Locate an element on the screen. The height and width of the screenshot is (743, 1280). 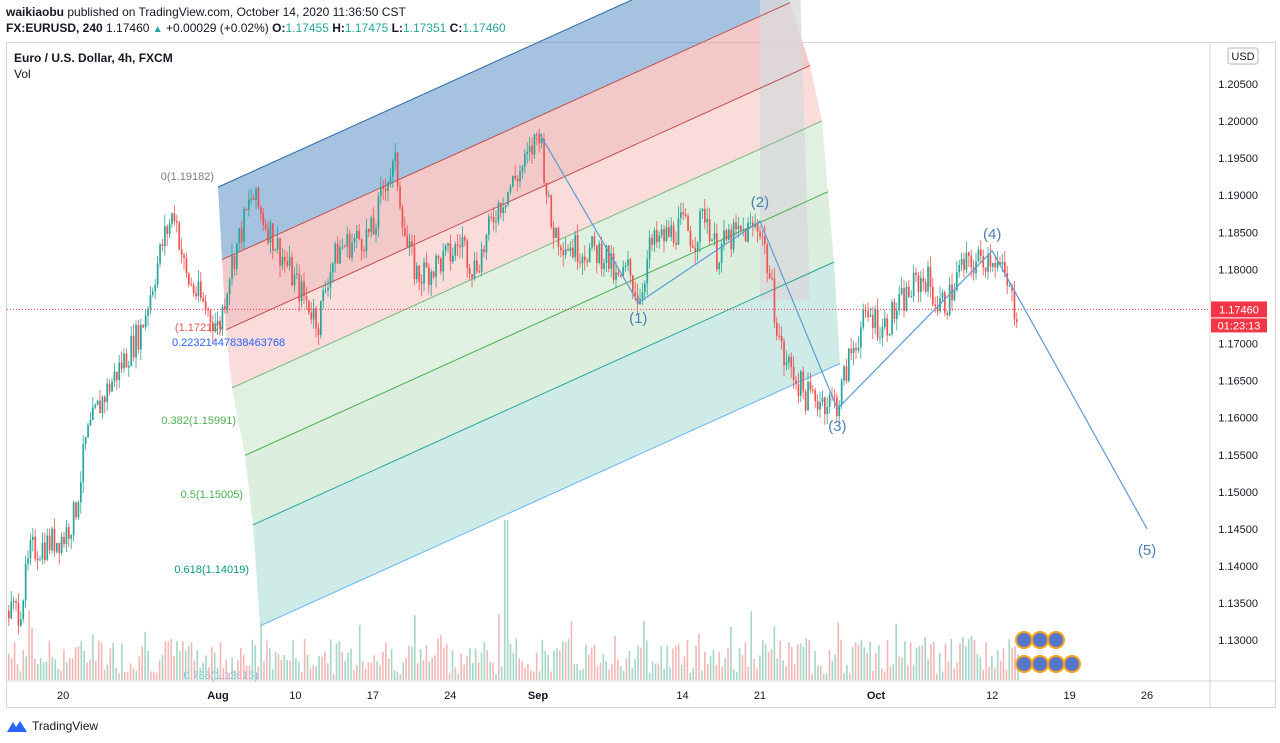
currency-button is located at coordinates (1243, 56).